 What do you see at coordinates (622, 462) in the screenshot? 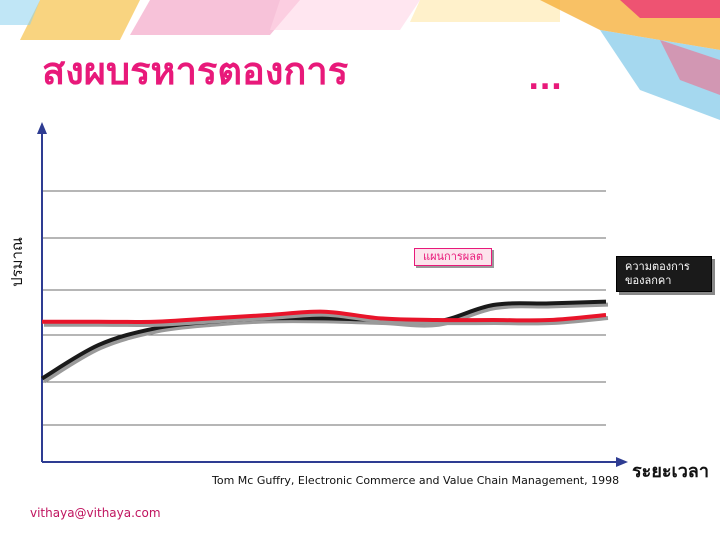
I see `x-axis-arrow` at bounding box center [622, 462].